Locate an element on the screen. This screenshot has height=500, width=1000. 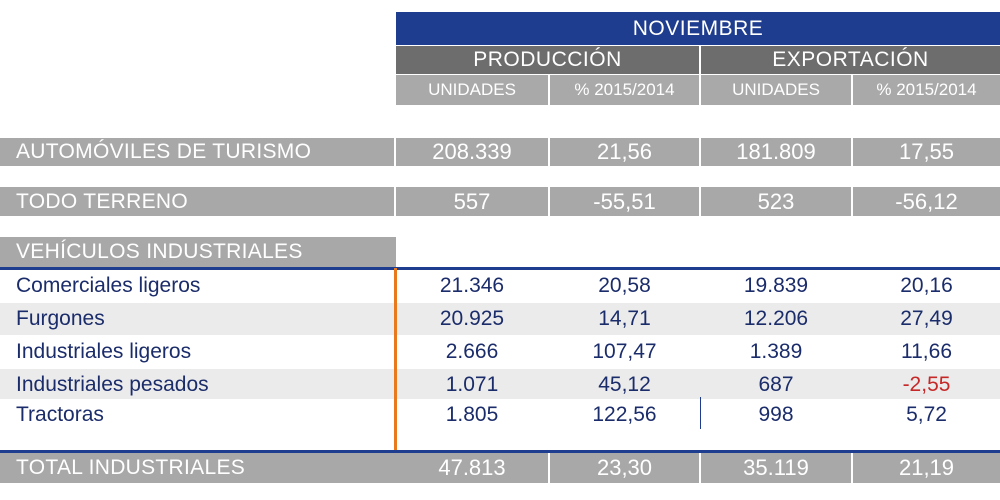
row-automoviles-label: AUTOMÓVILES DE TURISMO is located at coordinates (197, 152).